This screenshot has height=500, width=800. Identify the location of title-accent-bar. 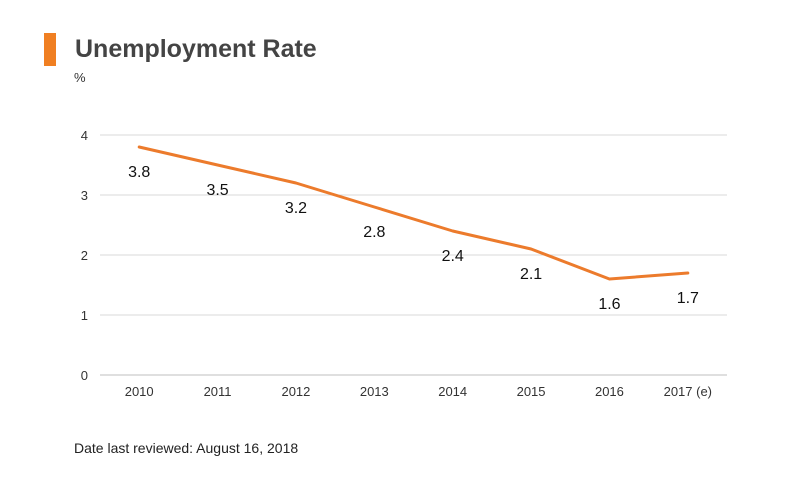
(50, 49).